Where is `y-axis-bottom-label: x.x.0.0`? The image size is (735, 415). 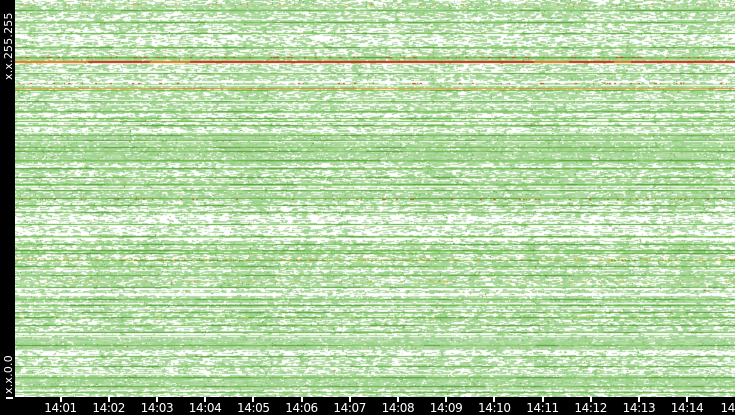
y-axis-bottom-label: x.x.0.0 is located at coordinates (8, 374).